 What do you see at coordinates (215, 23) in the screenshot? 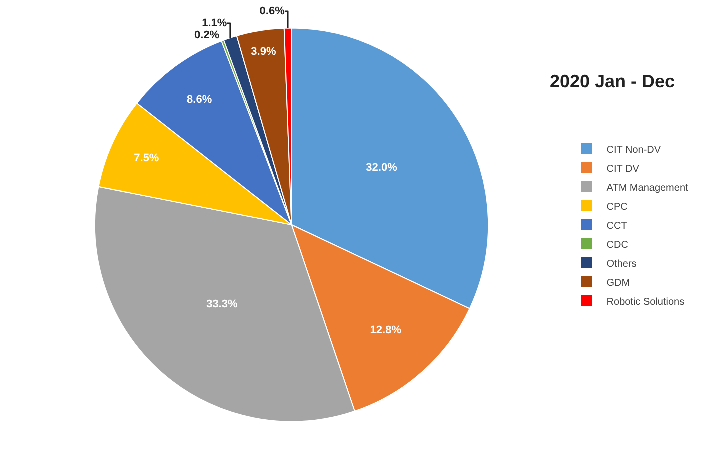
I see `data-label: 1.1%` at bounding box center [215, 23].